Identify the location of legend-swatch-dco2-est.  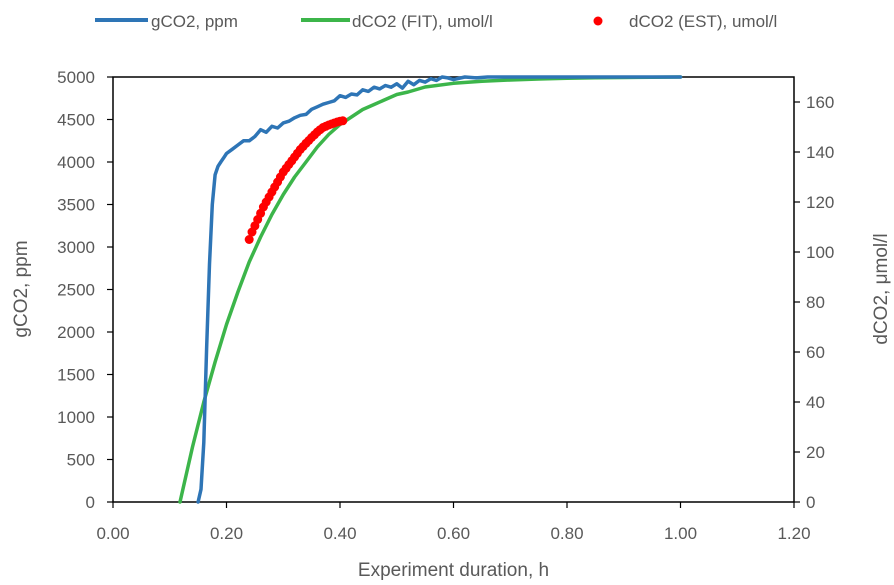
(598, 21).